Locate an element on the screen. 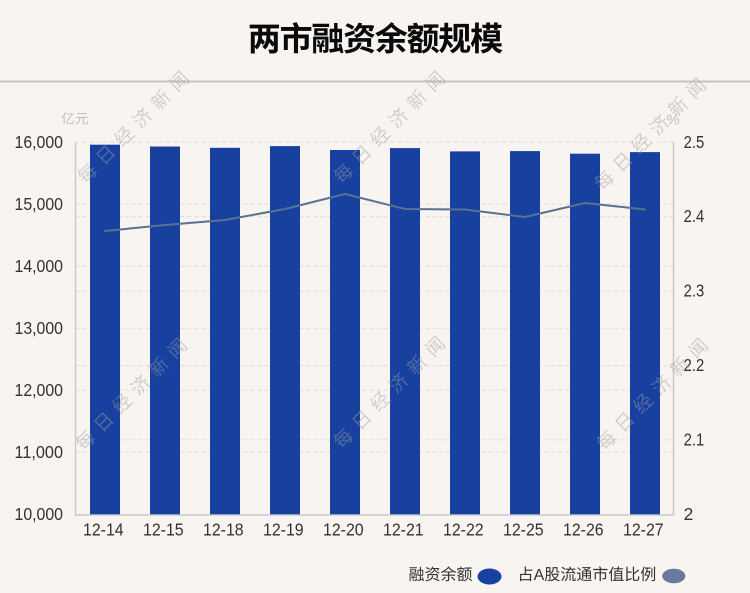  svg-text: 12-27 is located at coordinates (643, 530).